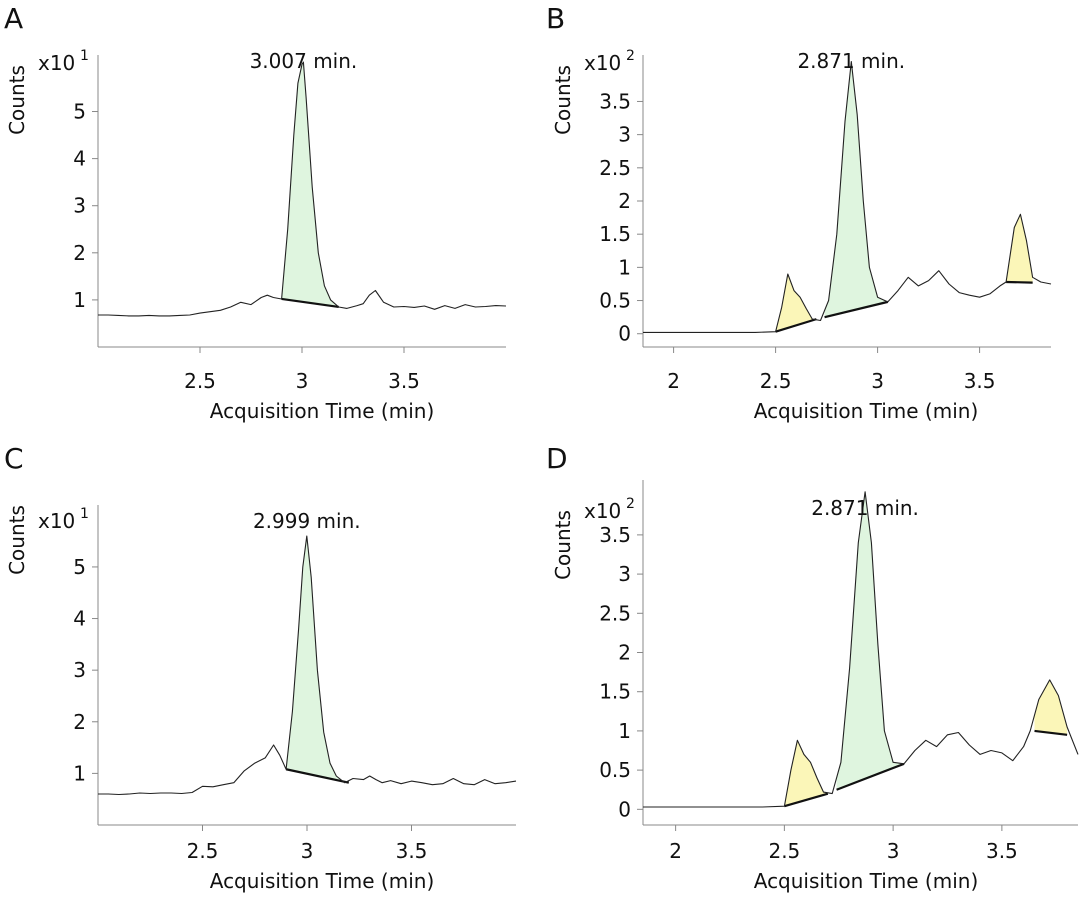  Describe the element at coordinates (307, 521) in the screenshot. I see `peak-time-label: 2.999 min.` at that location.